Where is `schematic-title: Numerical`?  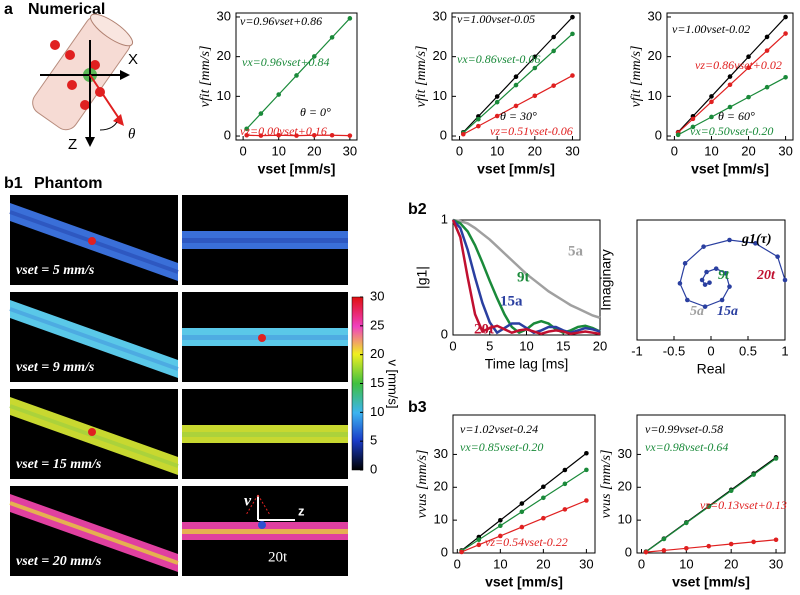
schematic-title: Numerical is located at coordinates (66, 9).